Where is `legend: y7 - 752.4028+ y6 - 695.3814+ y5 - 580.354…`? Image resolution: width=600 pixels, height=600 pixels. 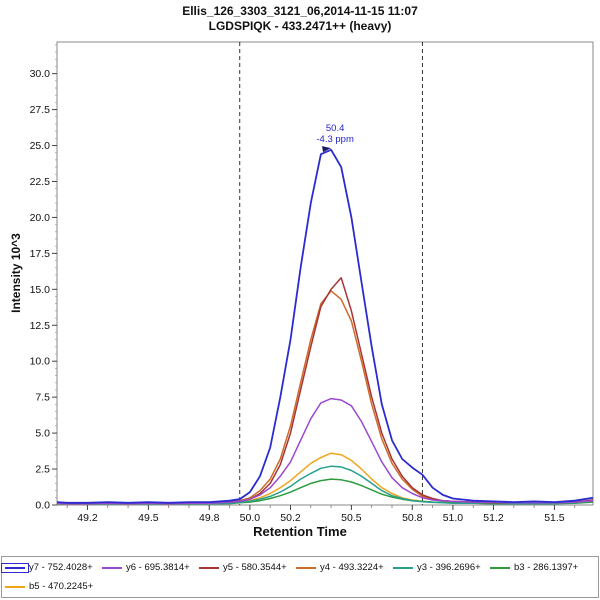
legend: y7 - 752.4028+ y6 - 695.3814+ y5 - 580.354… is located at coordinates (300, 577).